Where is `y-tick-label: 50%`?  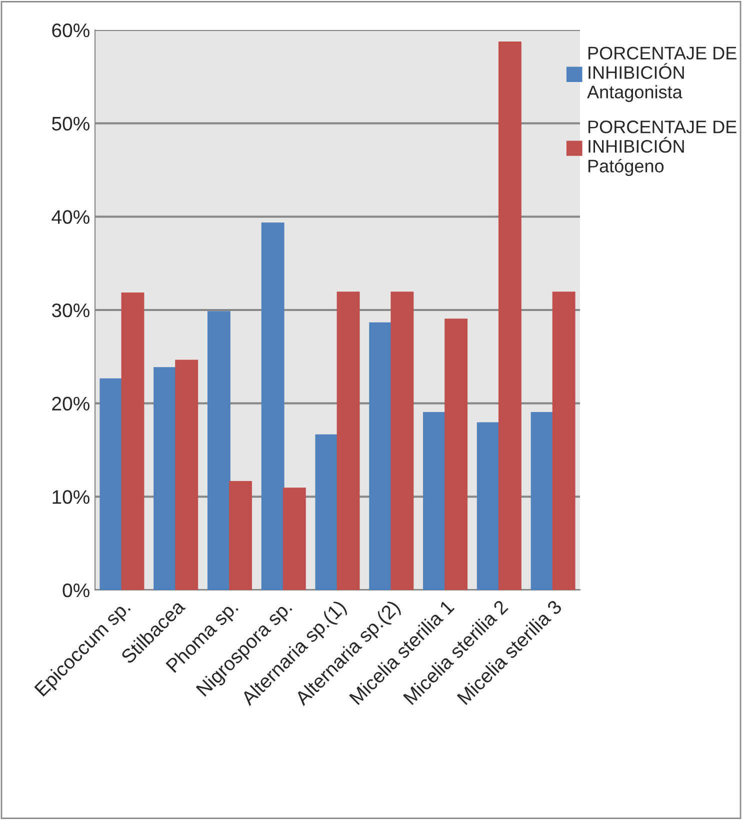 y-tick-label: 50% is located at coordinates (71, 123).